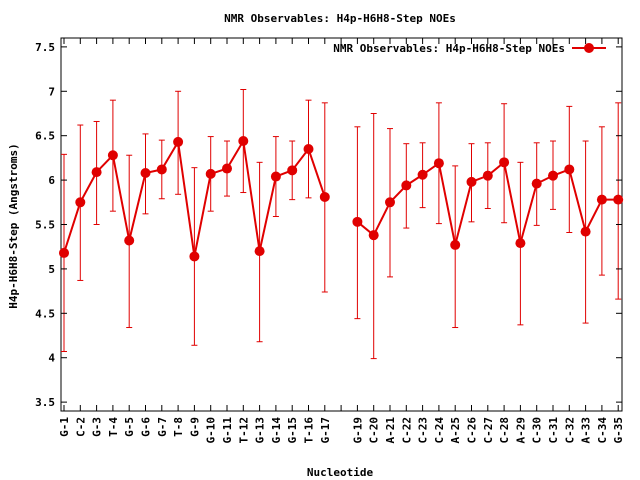 The width and height of the screenshot is (640, 480). Describe the element at coordinates (227, 430) in the screenshot. I see `x-tick-label: G-11` at that location.